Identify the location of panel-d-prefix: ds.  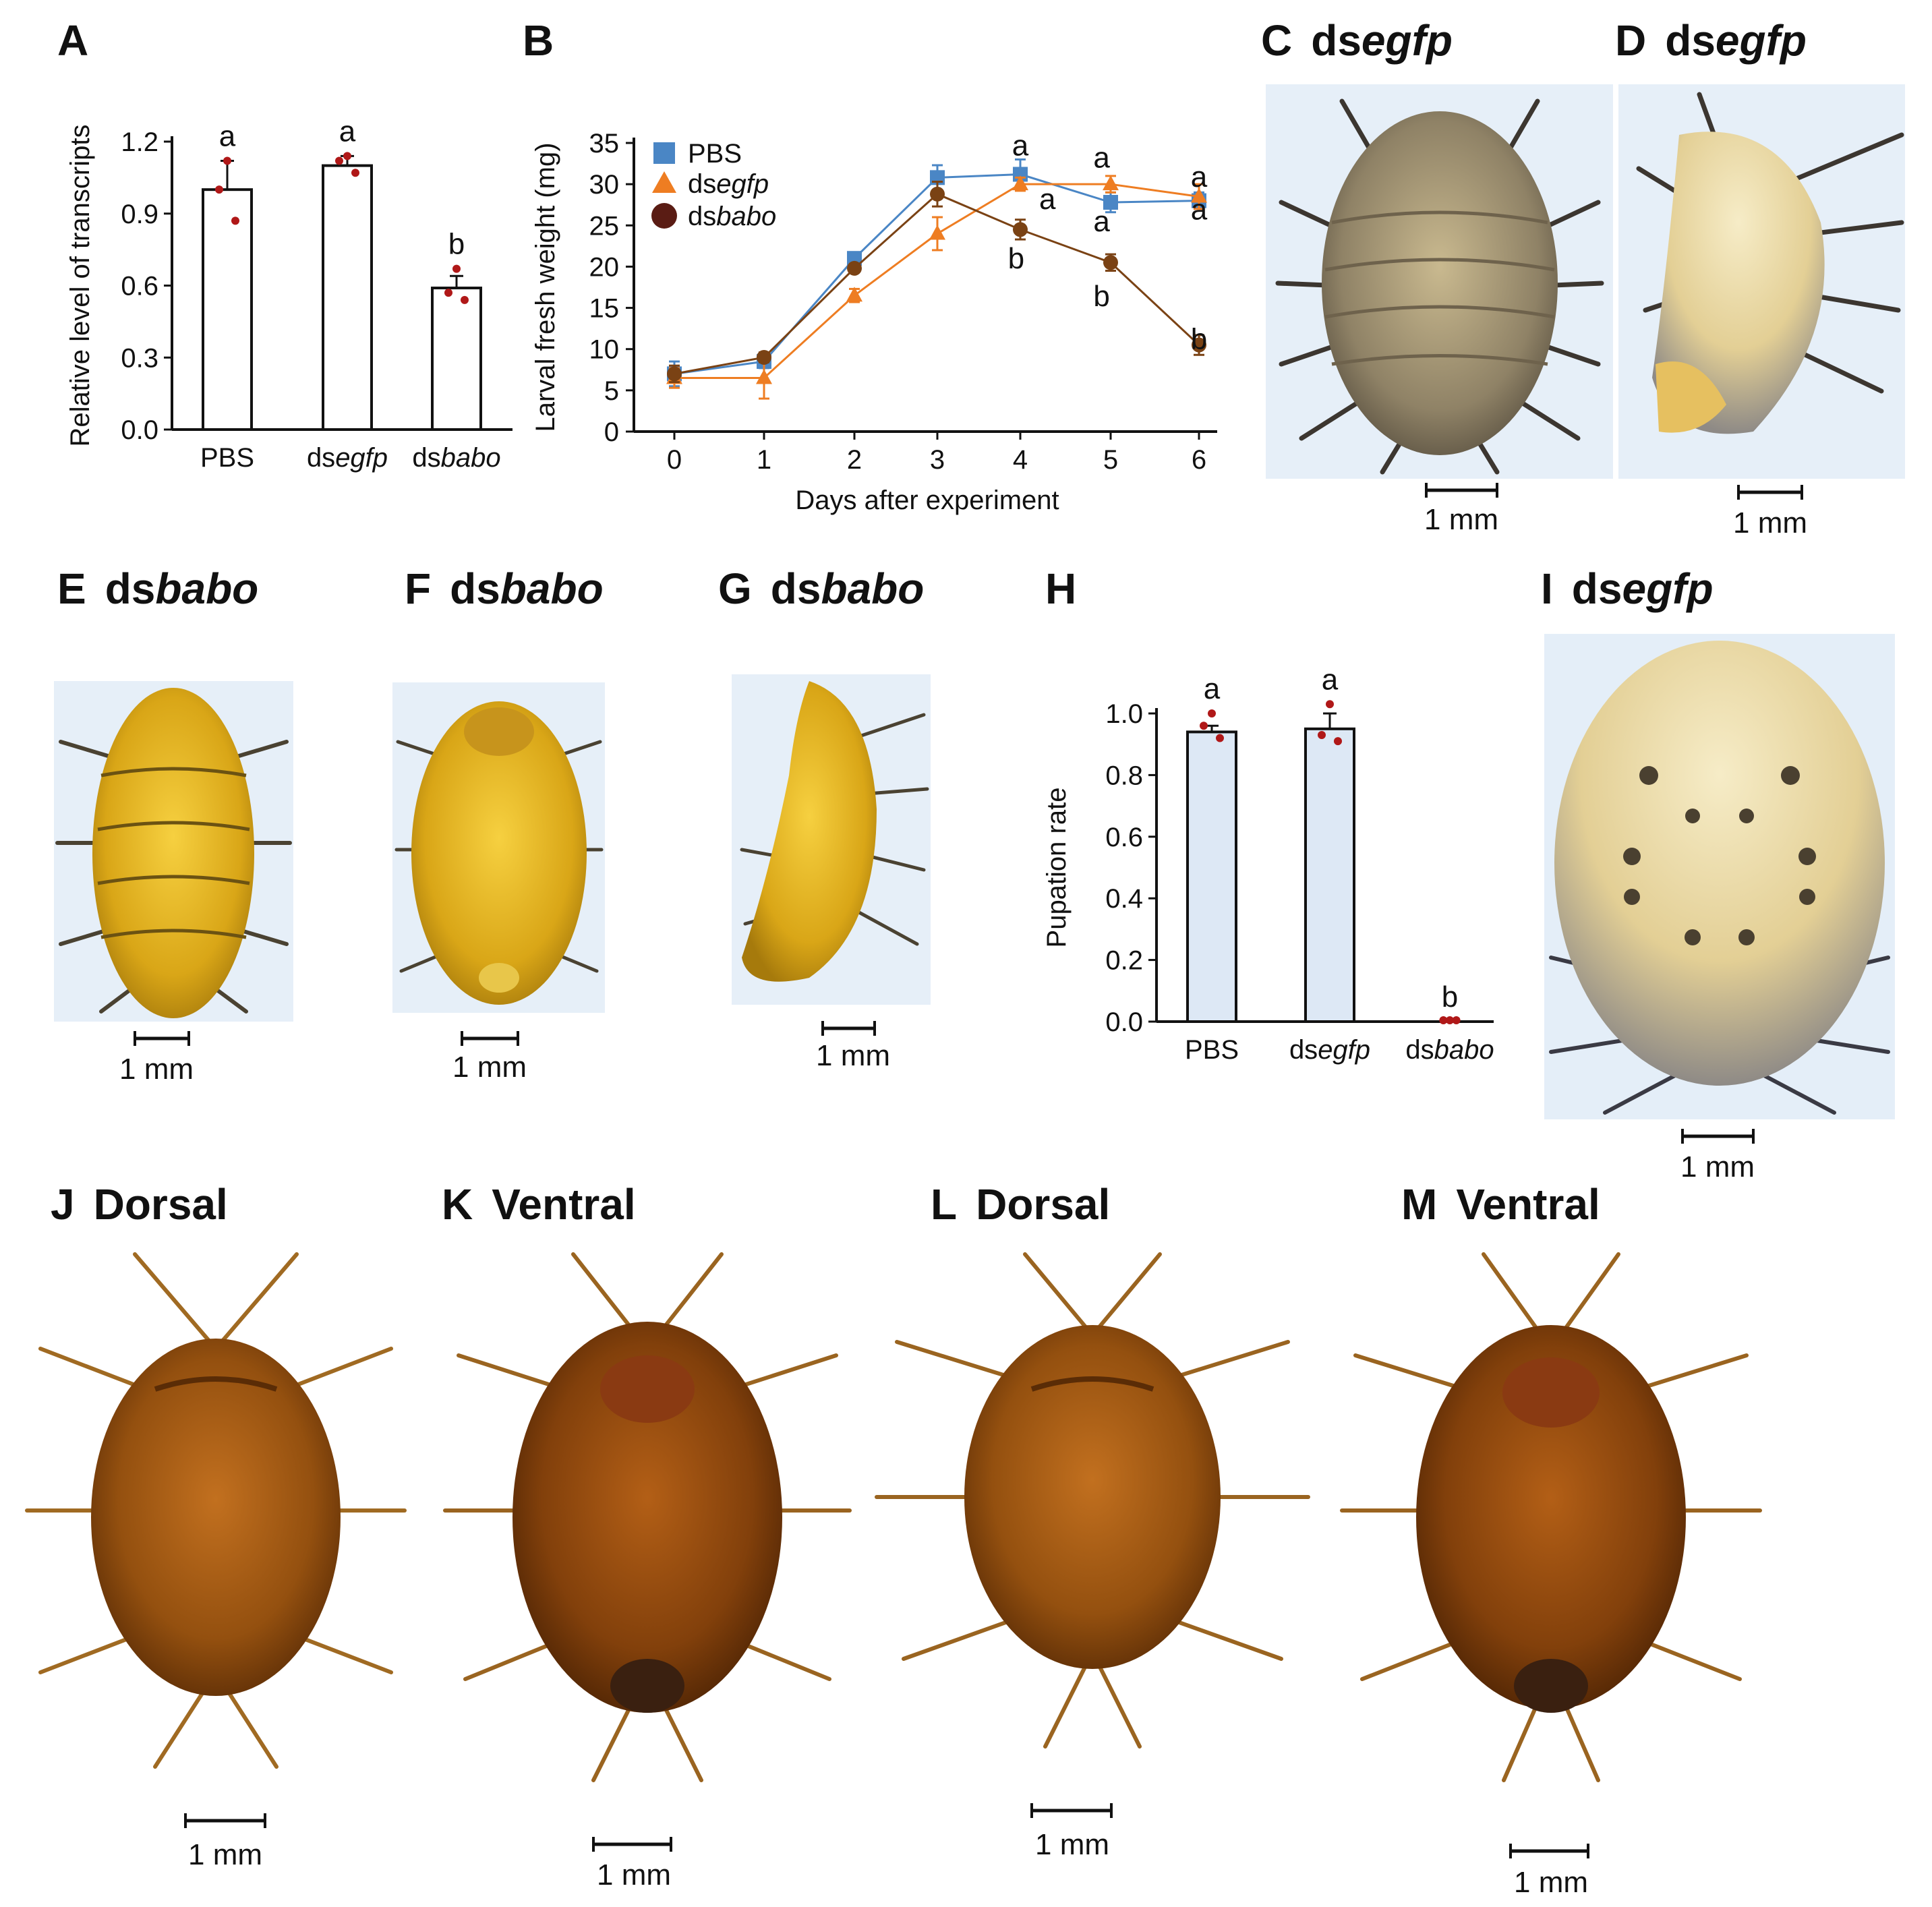
(1690, 40).